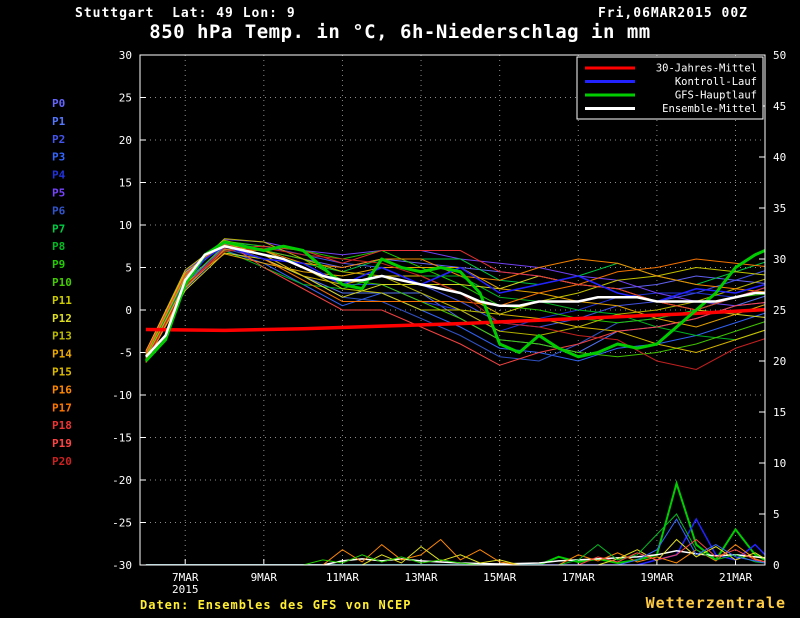 This screenshot has width=800, height=618. I want to click on temp-line-ens-mean, so click(454, 301).